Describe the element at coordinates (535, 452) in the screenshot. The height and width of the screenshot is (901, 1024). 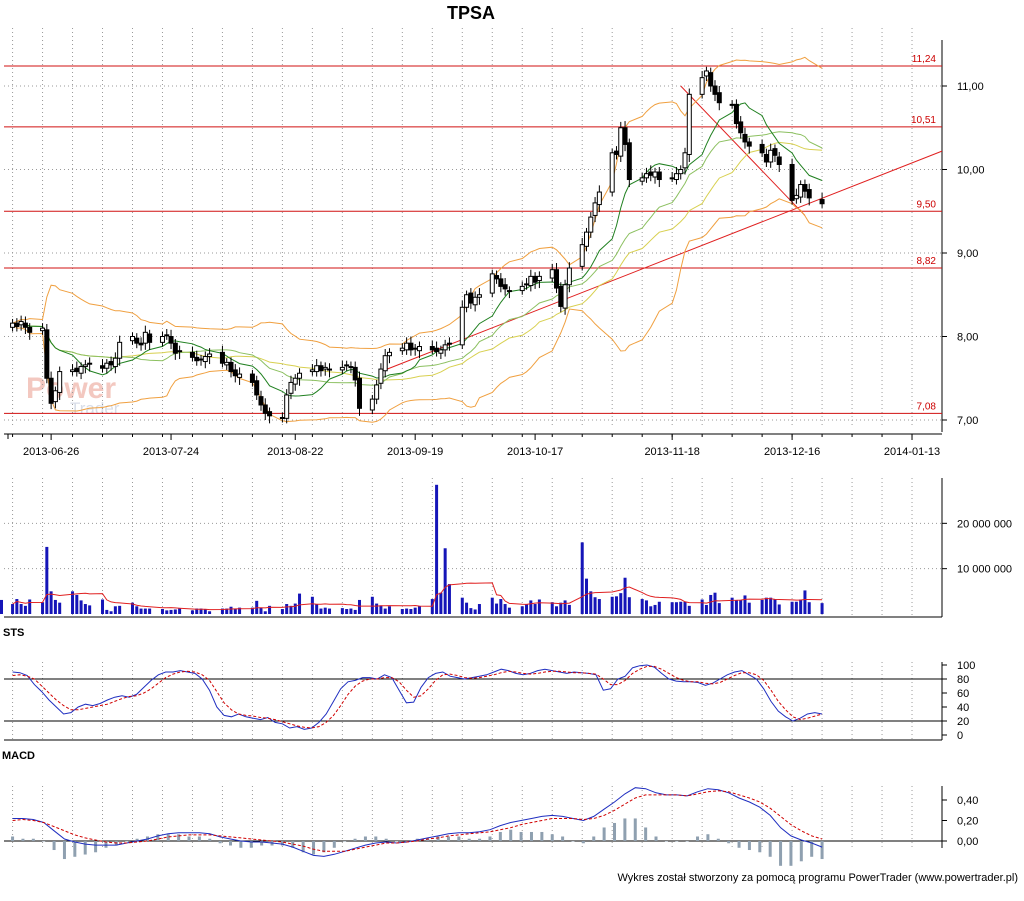
I see `price-x-tick-label: 2013-10-17` at that location.